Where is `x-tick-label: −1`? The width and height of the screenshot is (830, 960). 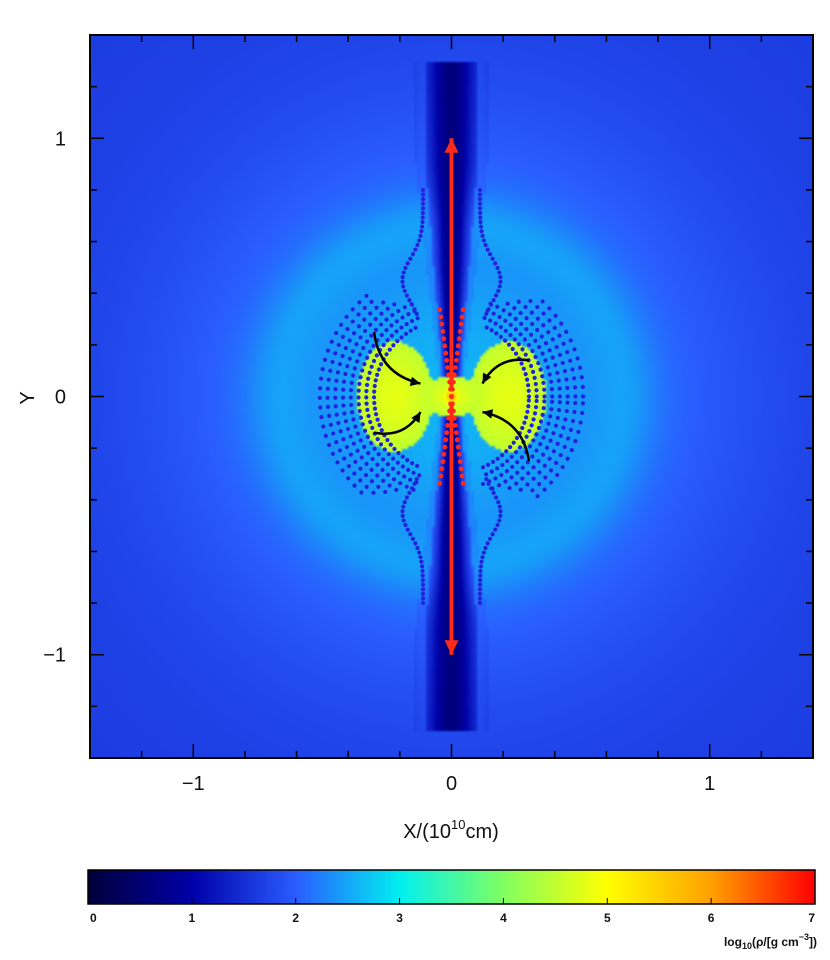 x-tick-label: −1 is located at coordinates (193, 784).